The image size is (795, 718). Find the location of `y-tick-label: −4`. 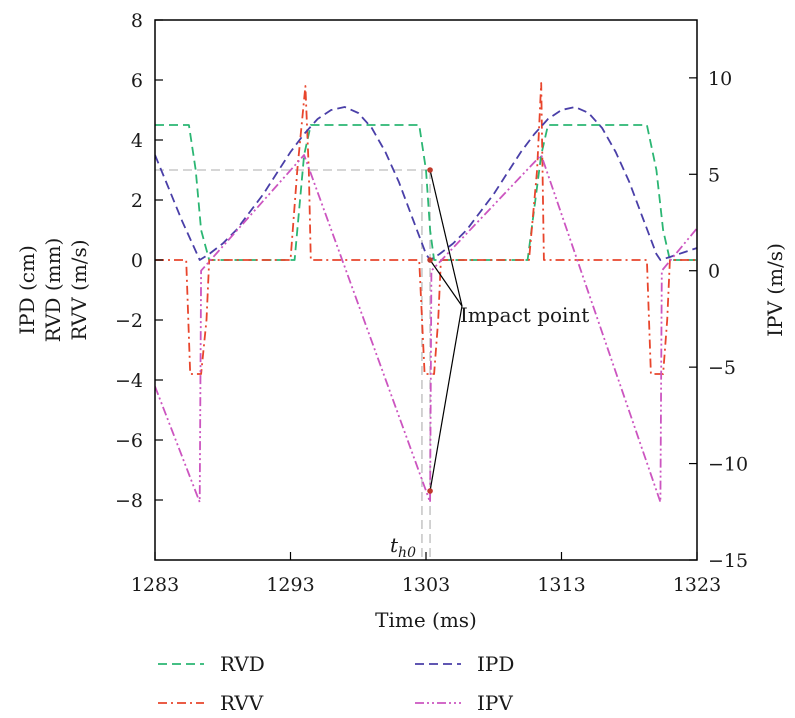

y-tick-label: −4 is located at coordinates (129, 381).